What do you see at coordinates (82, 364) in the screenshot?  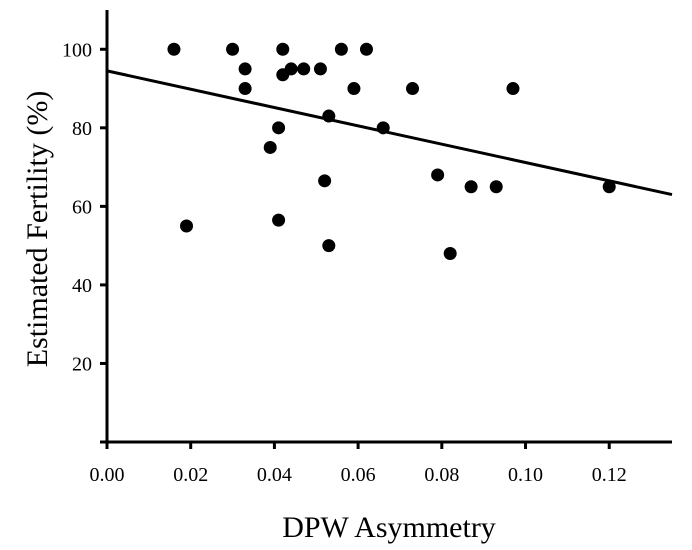 I see `y-tick-label: 20` at bounding box center [82, 364].